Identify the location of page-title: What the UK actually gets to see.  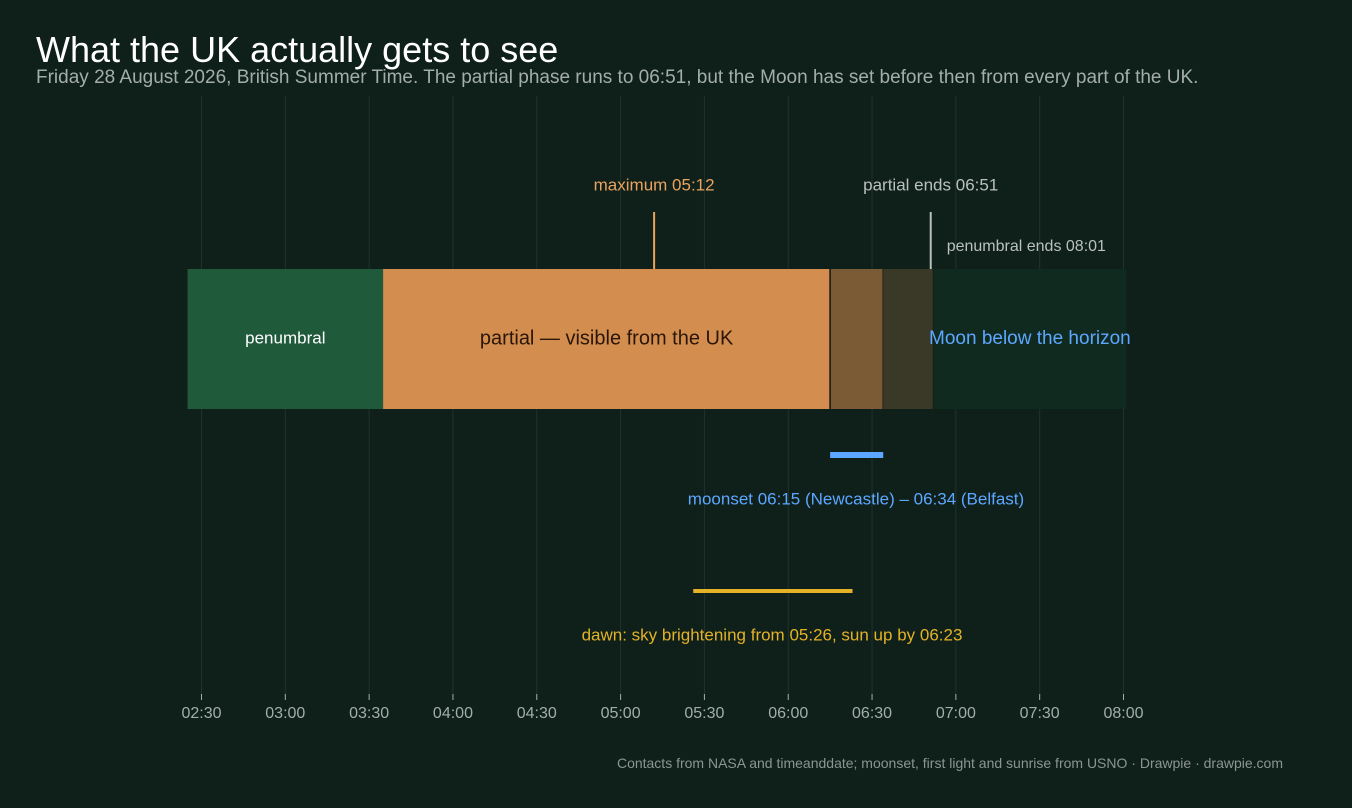
(297, 49).